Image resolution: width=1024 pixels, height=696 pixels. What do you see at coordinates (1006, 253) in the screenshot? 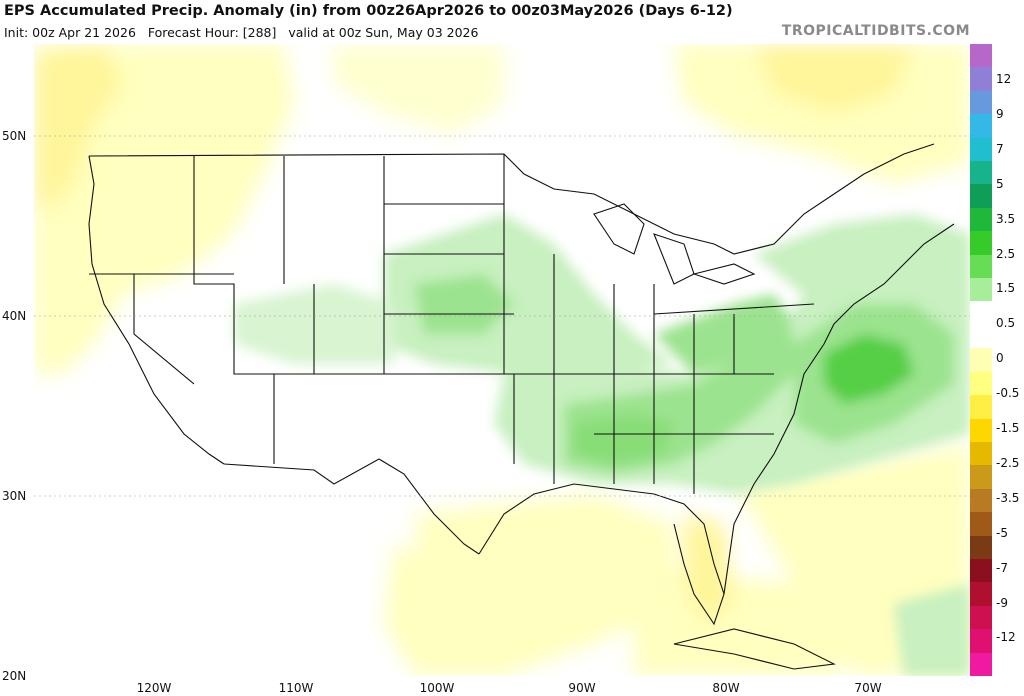
I see `colorbar-label: 2.5` at bounding box center [1006, 253].